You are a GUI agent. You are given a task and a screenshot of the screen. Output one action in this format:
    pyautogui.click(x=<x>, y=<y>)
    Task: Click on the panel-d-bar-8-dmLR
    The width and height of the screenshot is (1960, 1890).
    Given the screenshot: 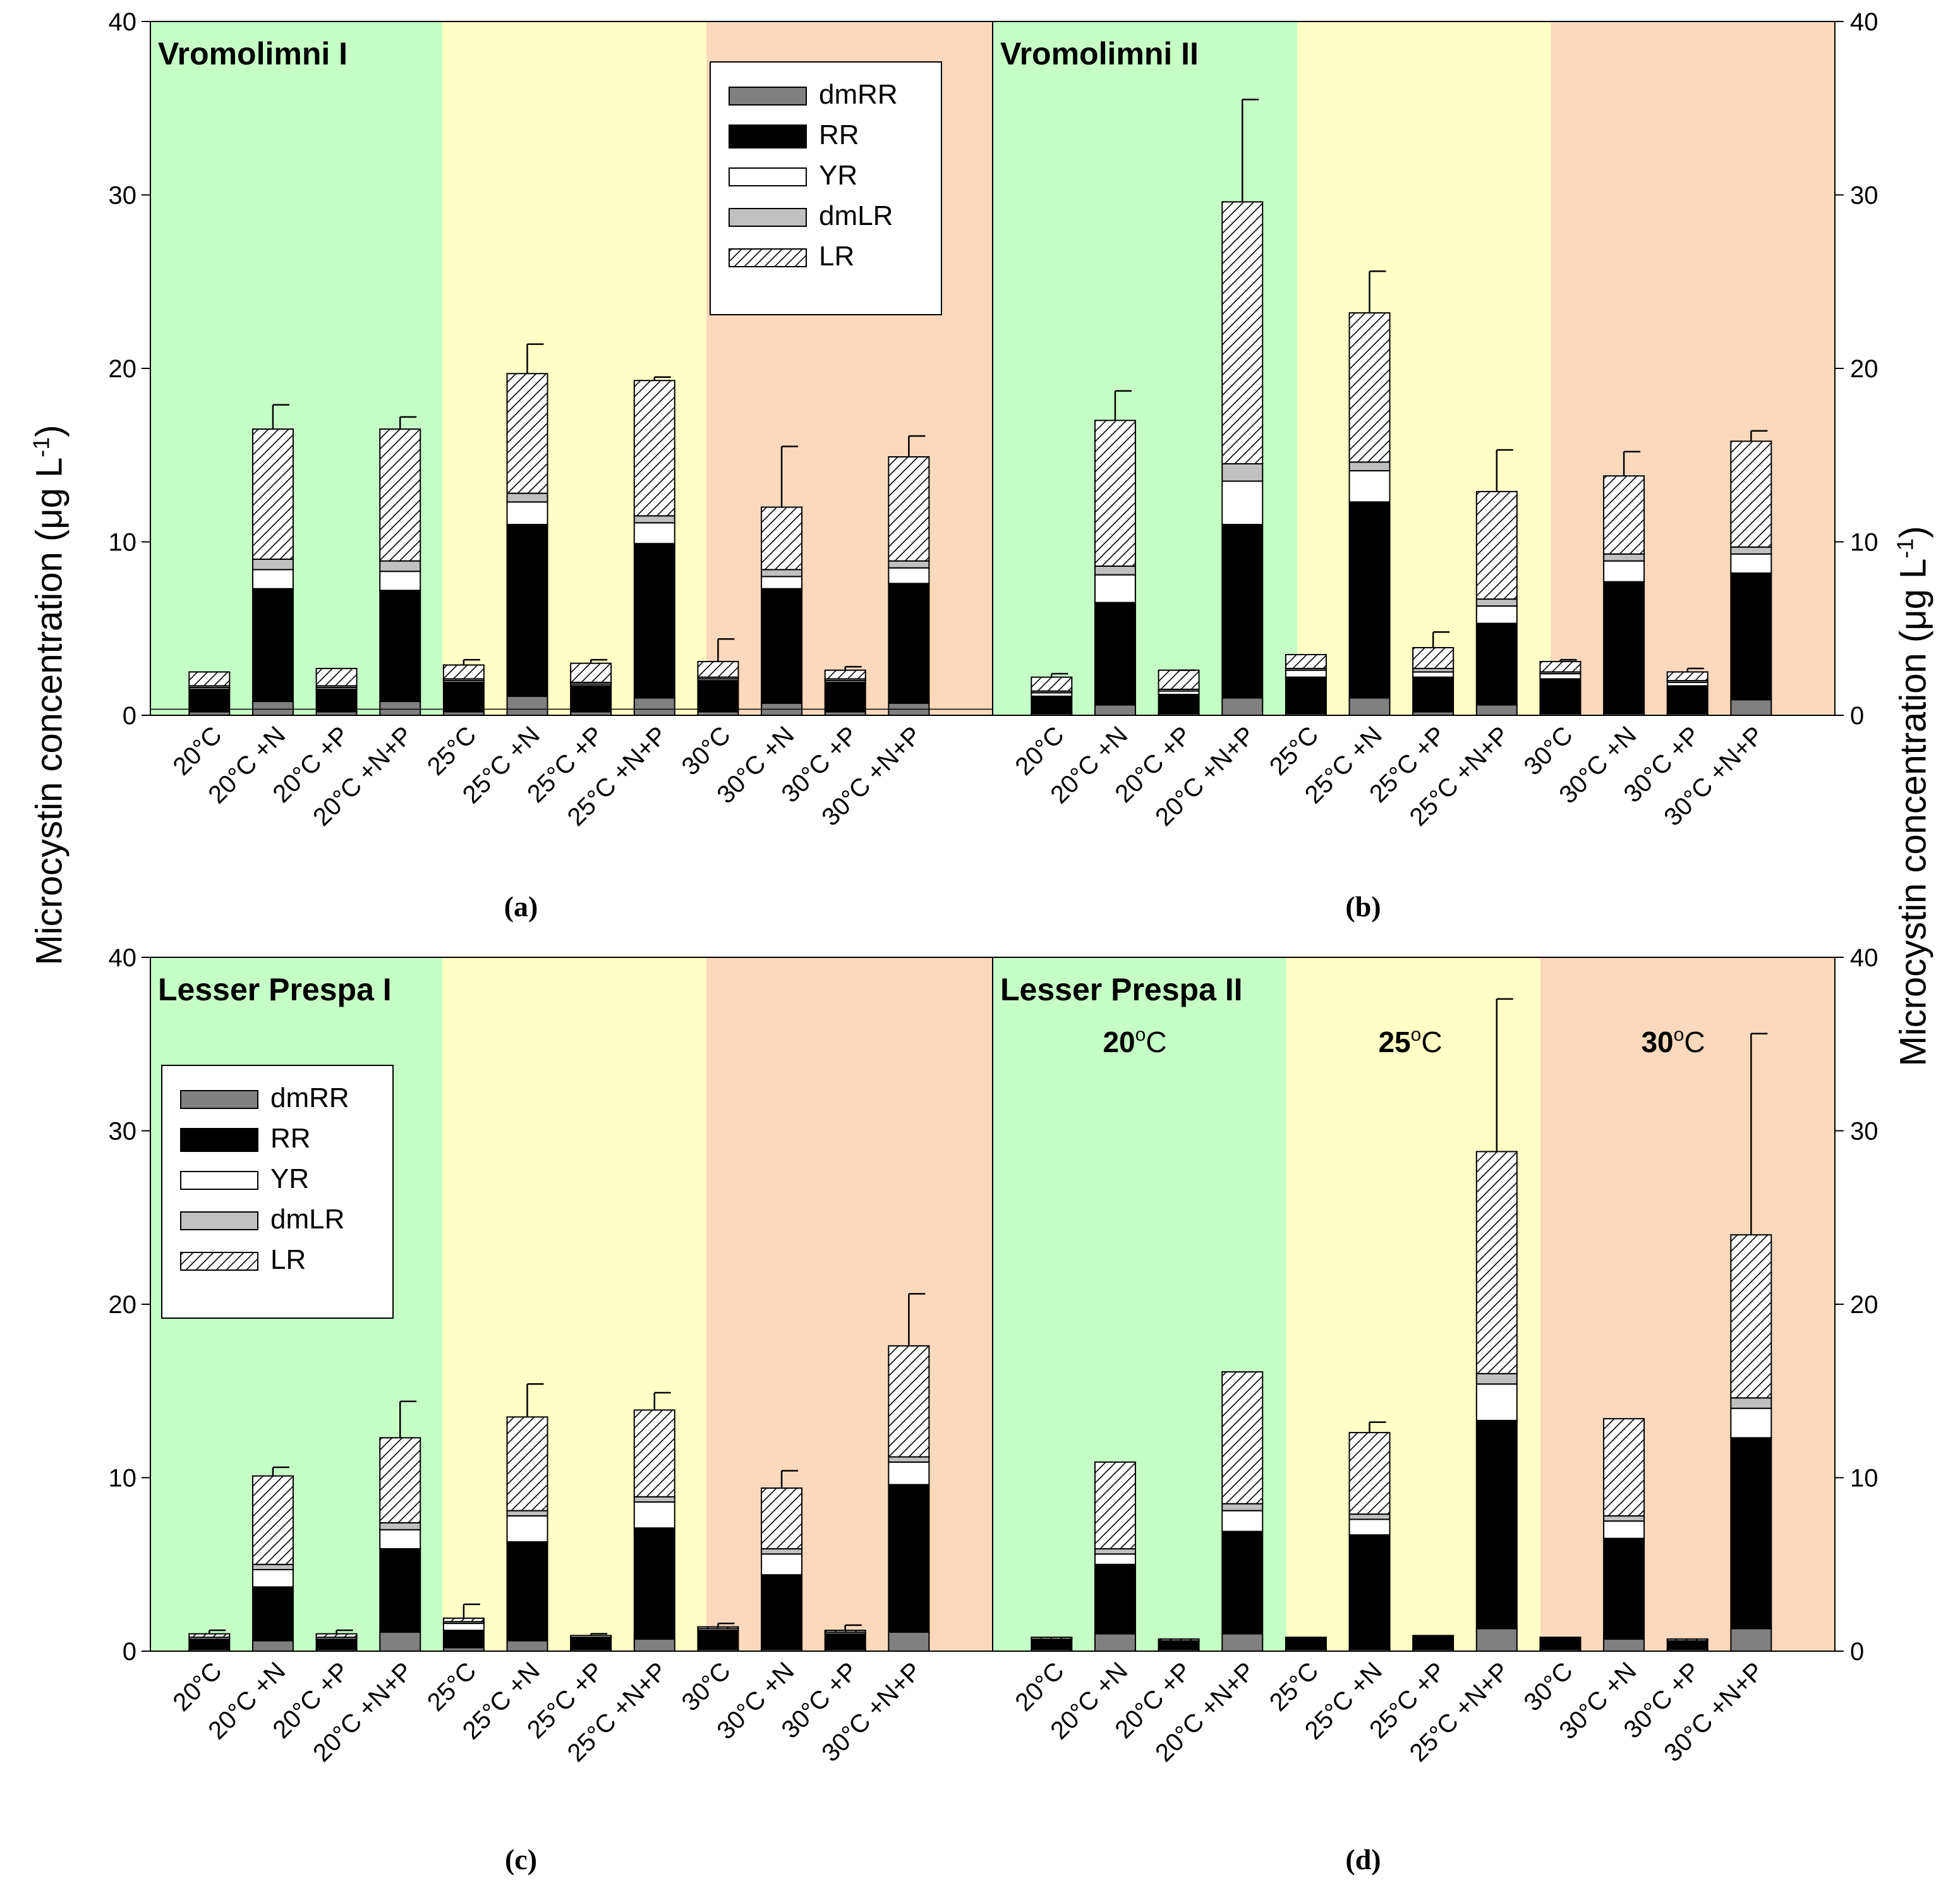 What is the action you would take?
    pyautogui.click(x=1496, y=1378)
    